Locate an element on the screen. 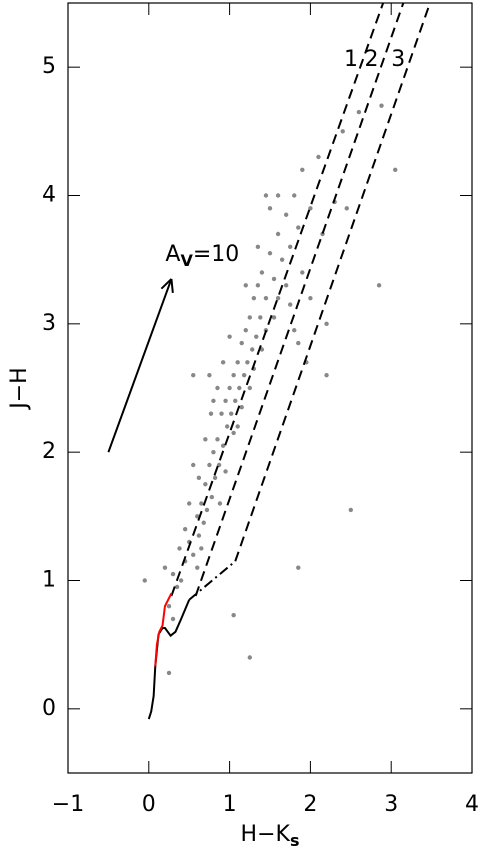  arrow-label: AV=10 is located at coordinates (202, 256).